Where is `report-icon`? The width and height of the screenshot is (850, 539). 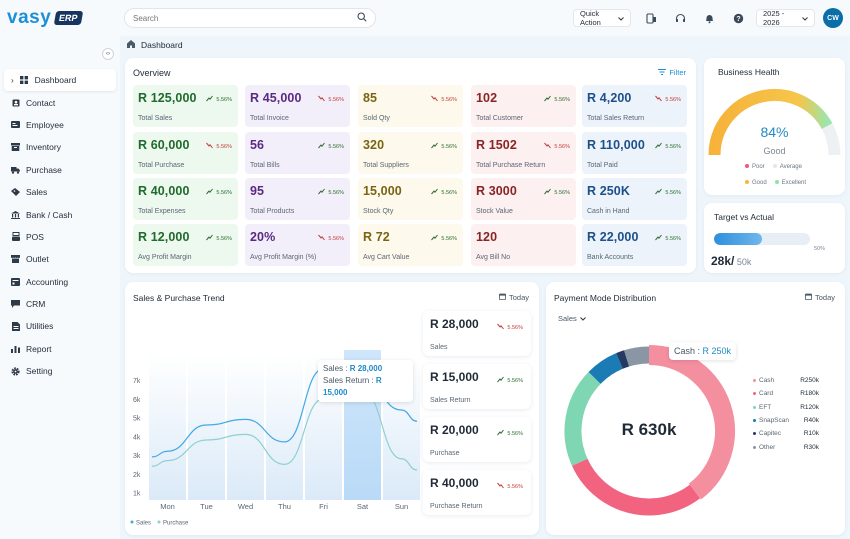 report-icon is located at coordinates (15, 348).